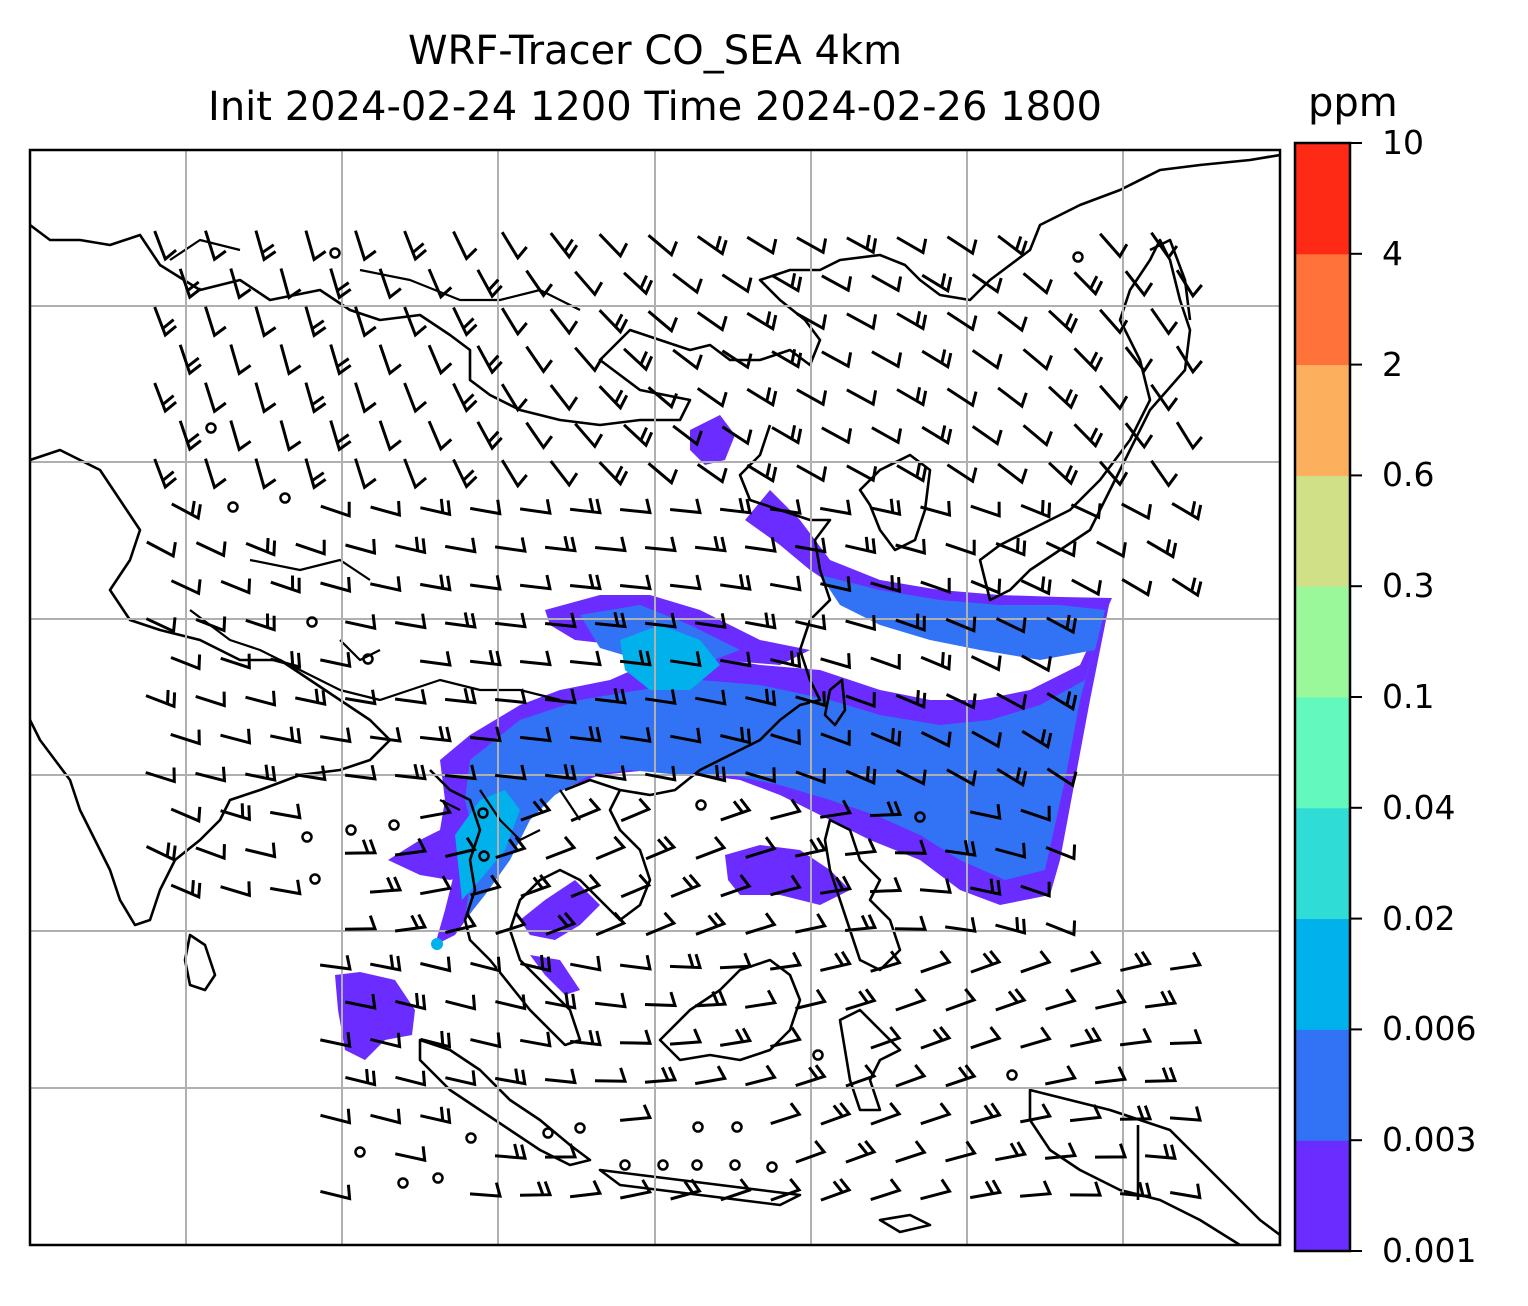 The image size is (1528, 1306). Describe the element at coordinates (862, 895) in the screenshot. I see `coastline-philippines` at that location.